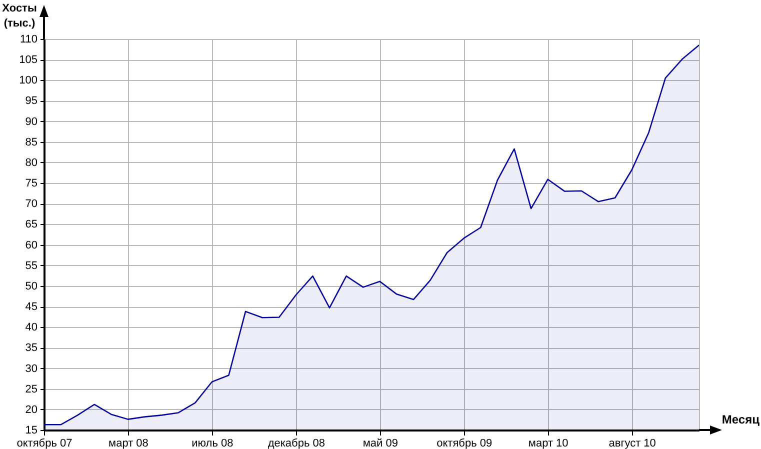 This screenshot has width=761, height=449. What do you see at coordinates (296, 443) in the screenshot?
I see `x-tick-label: декабрь 08` at bounding box center [296, 443].